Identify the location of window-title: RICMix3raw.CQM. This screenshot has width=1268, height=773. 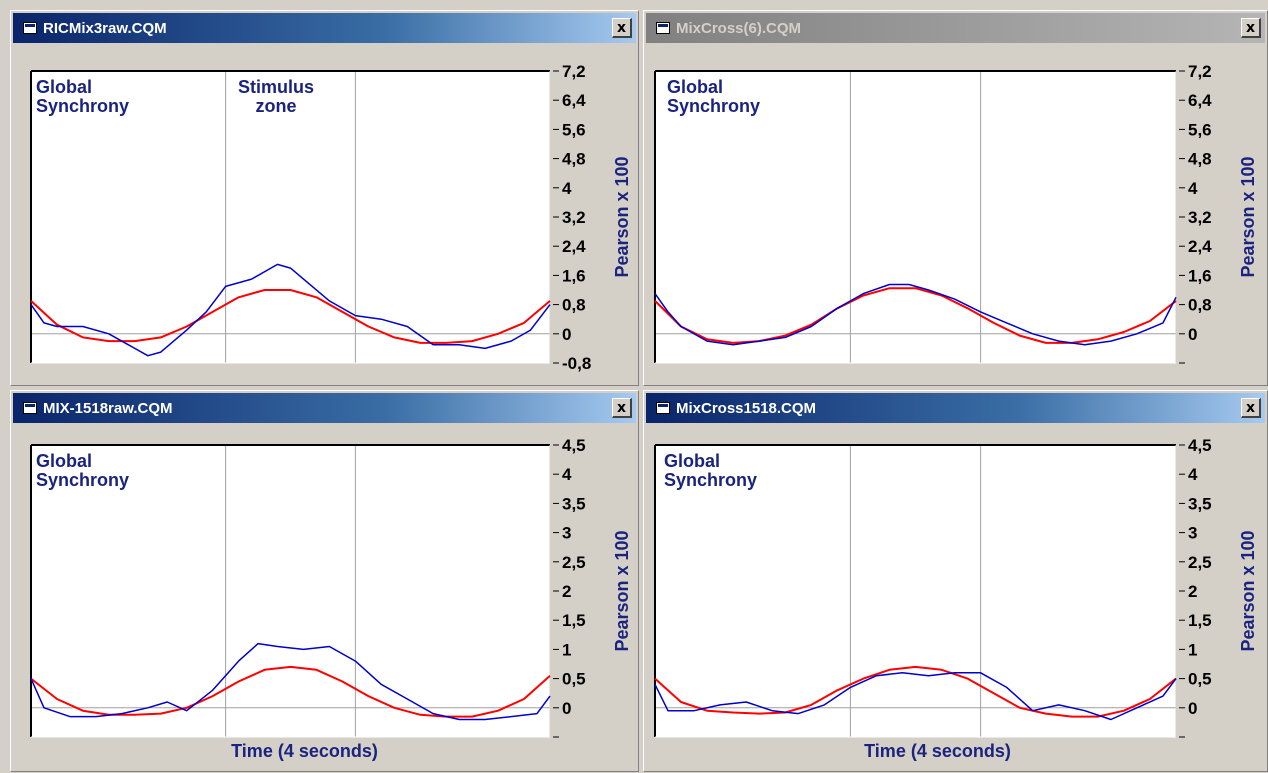
(105, 28).